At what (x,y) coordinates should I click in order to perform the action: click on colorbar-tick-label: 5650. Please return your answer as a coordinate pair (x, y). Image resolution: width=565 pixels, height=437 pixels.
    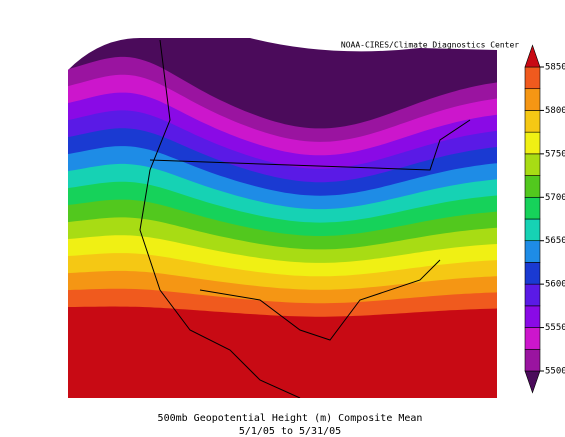
    Looking at the image, I should click on (555, 241).